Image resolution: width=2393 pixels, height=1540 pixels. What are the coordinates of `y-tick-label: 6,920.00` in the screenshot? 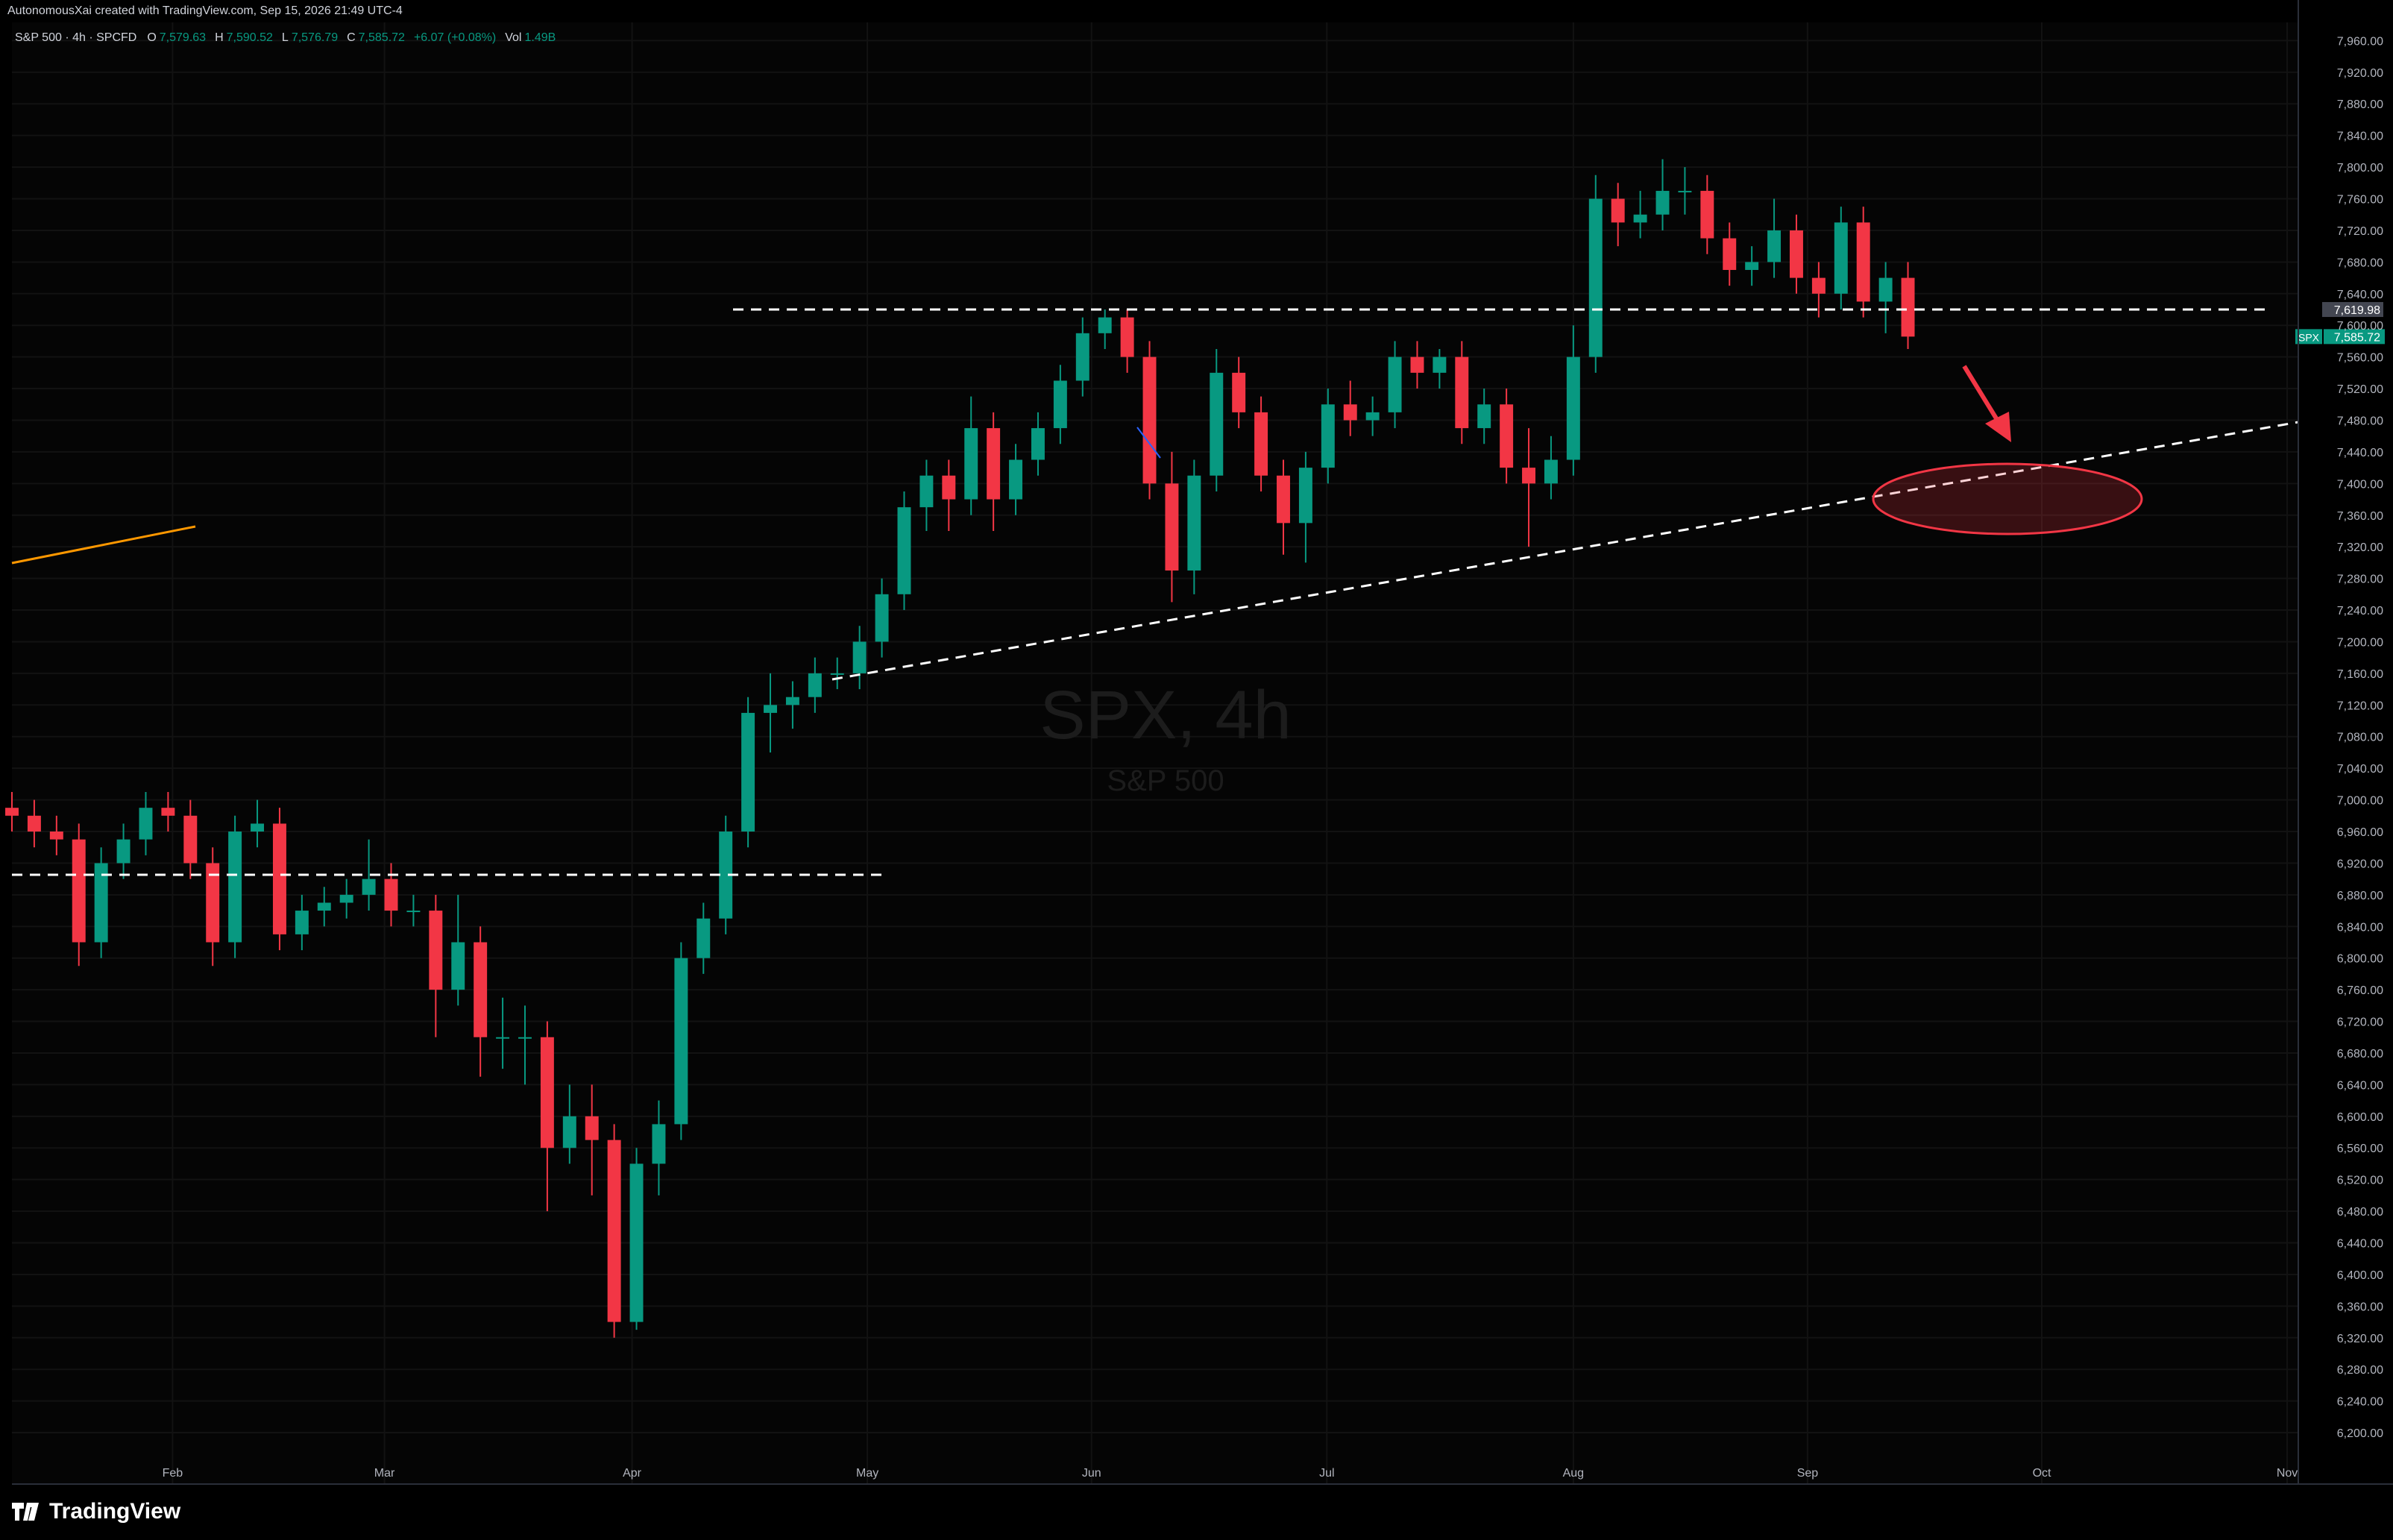 It's located at (2360, 864).